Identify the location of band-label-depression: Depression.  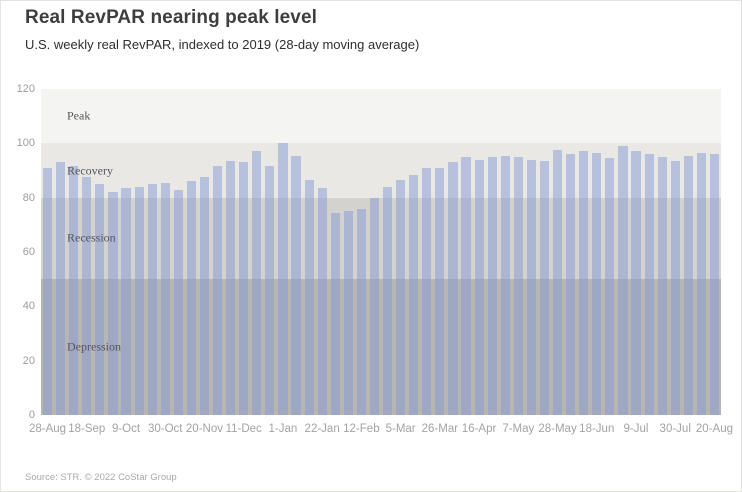
(94, 346).